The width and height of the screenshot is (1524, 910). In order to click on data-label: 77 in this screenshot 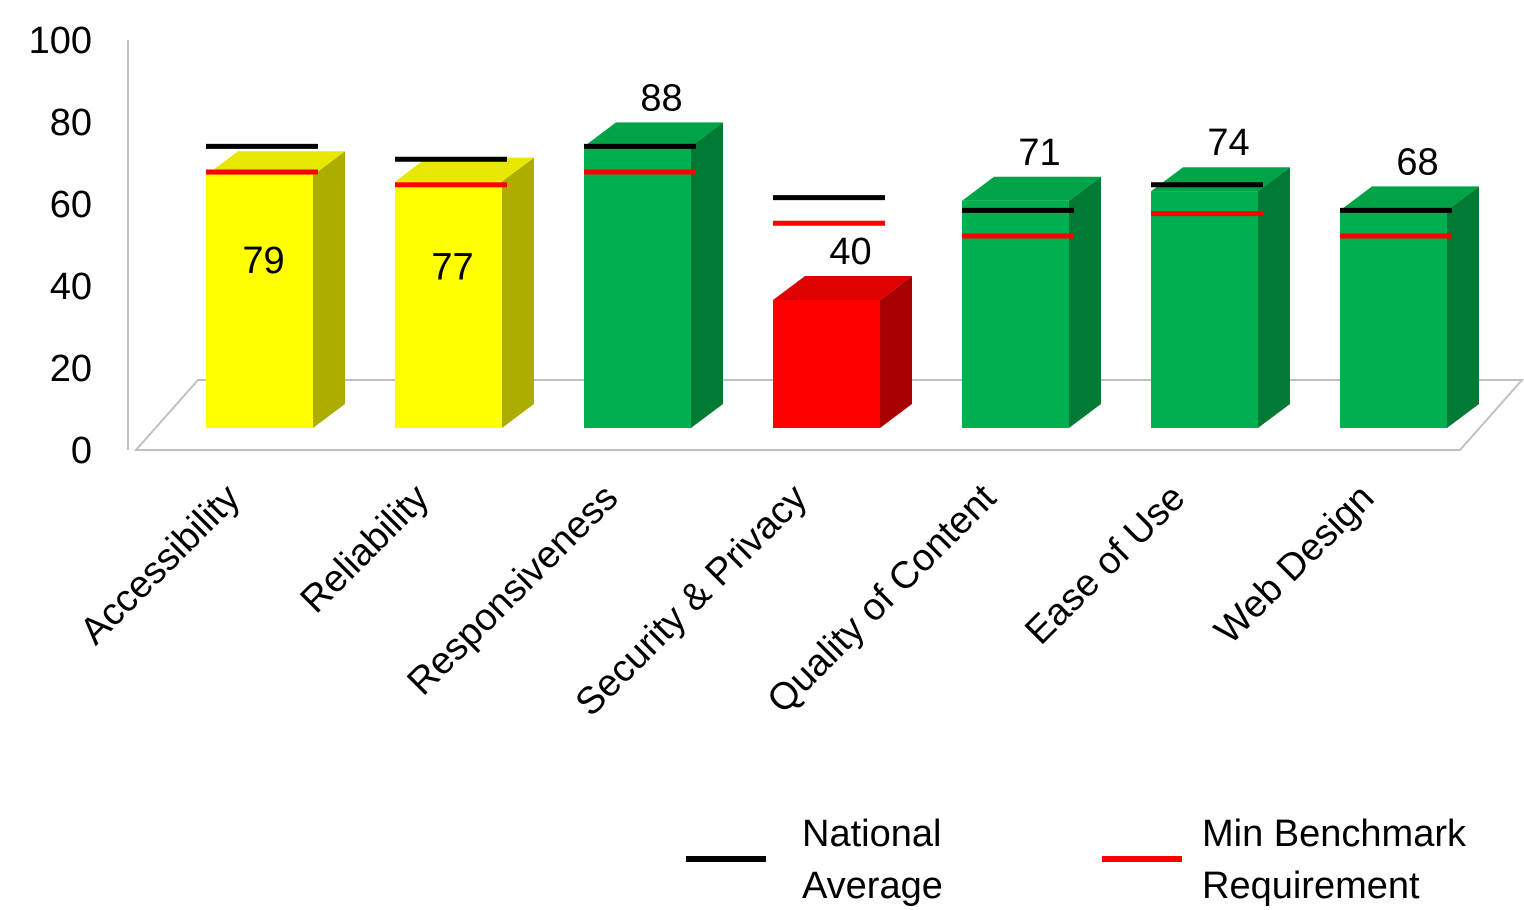, I will do `click(452, 268)`.